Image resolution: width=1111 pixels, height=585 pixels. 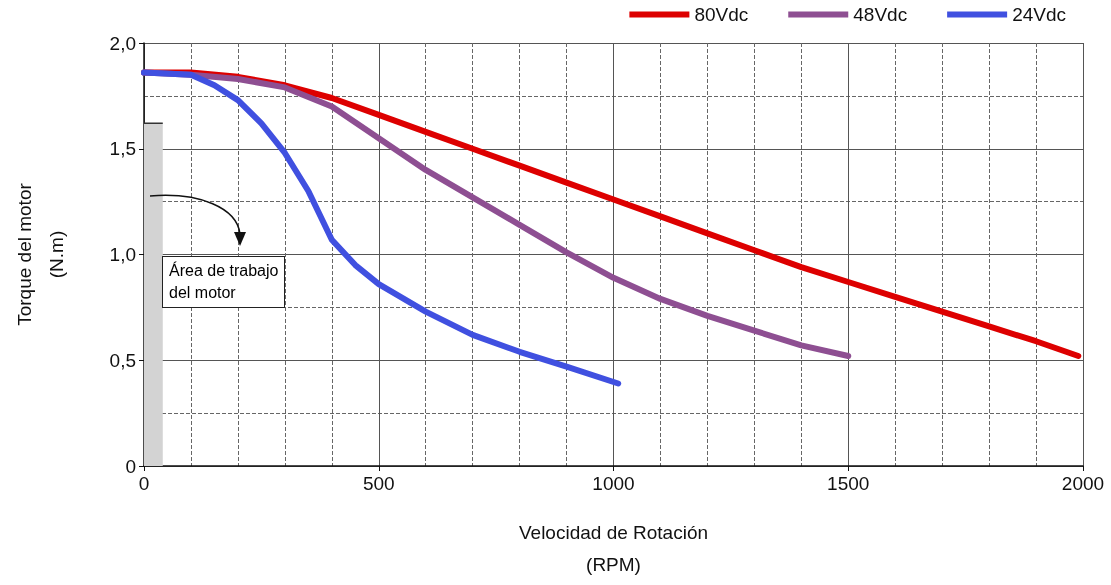 What do you see at coordinates (122, 149) in the screenshot?
I see `y-tick-label: 1,5` at bounding box center [122, 149].